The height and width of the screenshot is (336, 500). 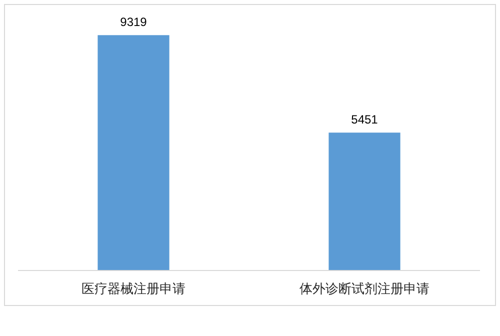 What do you see at coordinates (134, 22) in the screenshot?
I see `data-label: 9319` at bounding box center [134, 22].